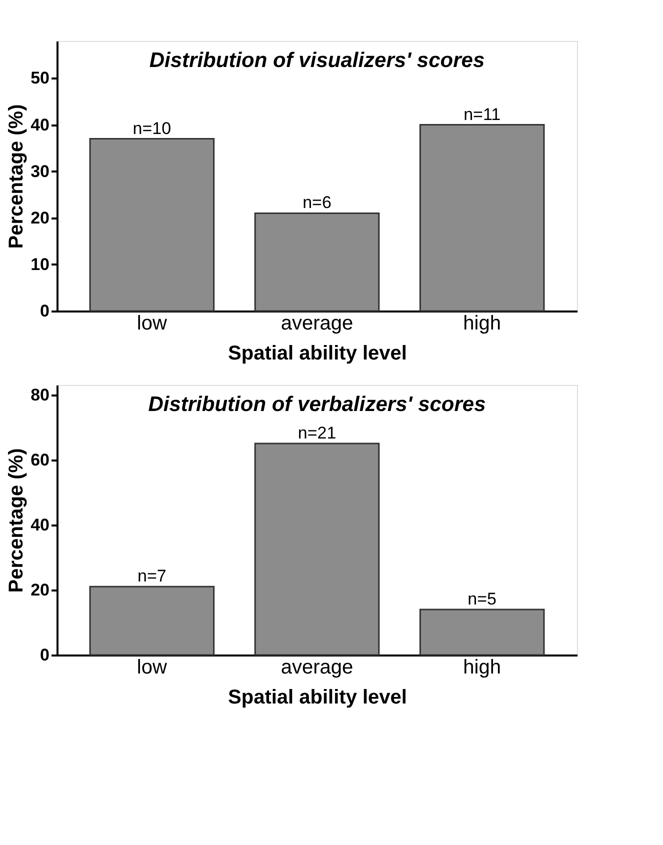  Describe the element at coordinates (40, 394) in the screenshot. I see `y-tick-label: 80` at that location.